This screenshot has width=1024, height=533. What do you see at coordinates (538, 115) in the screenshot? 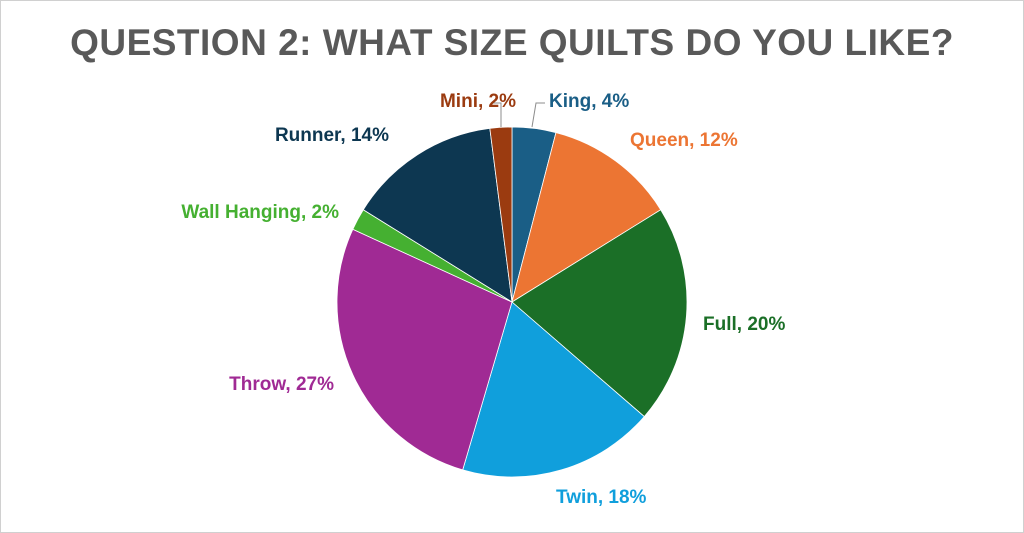
I see `leader-line-king` at bounding box center [538, 115].